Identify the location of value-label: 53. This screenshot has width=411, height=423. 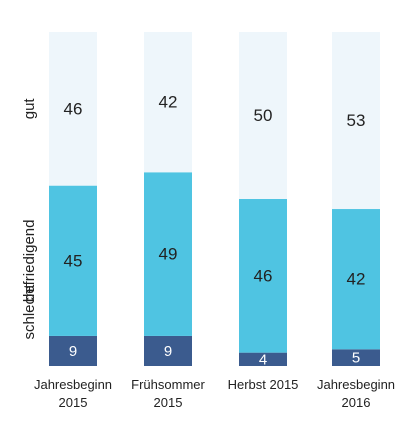
(356, 120).